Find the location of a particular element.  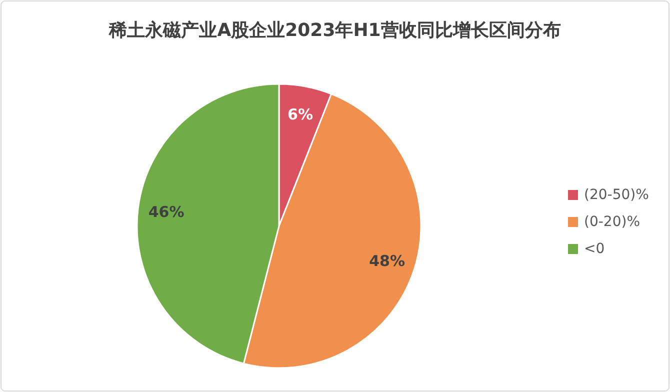

chart-title: 稀土永磁产业A股企业2023年H1营收同比增长区间分布 is located at coordinates (334, 30).